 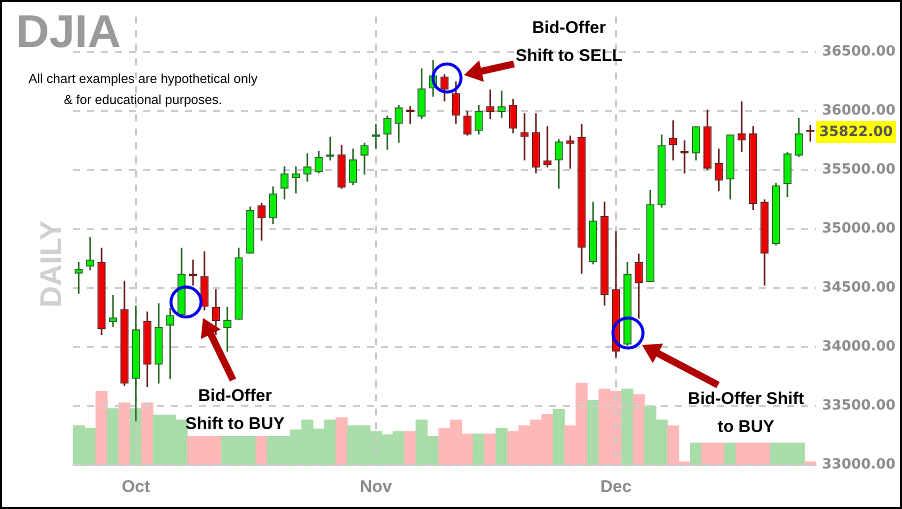 I want to click on x-tick-label: Dec, so click(x=616, y=486).